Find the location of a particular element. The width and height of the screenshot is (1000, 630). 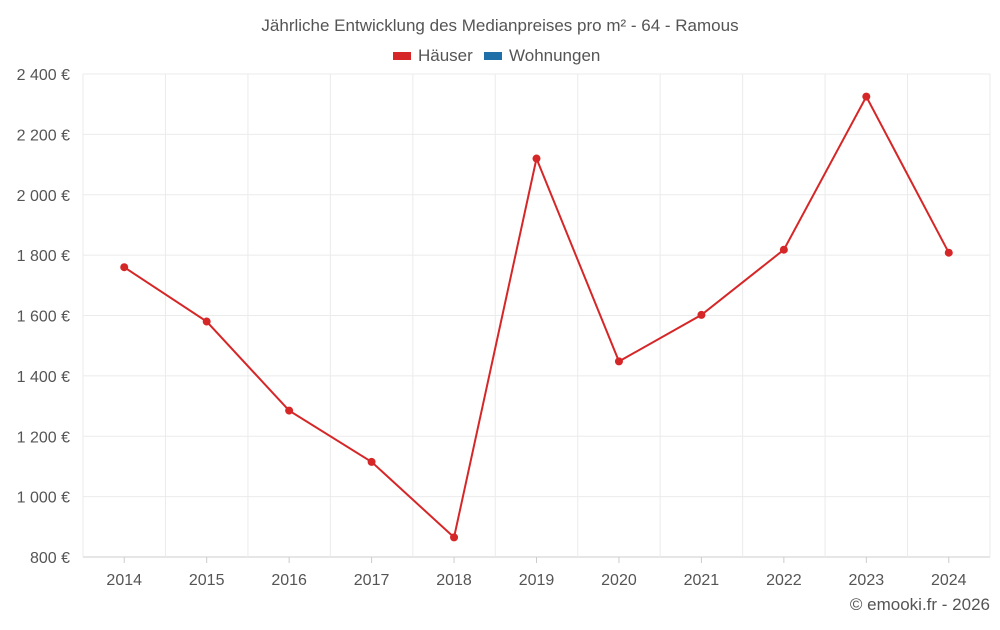

y-tick-label: 1 800 € is located at coordinates (43, 256).